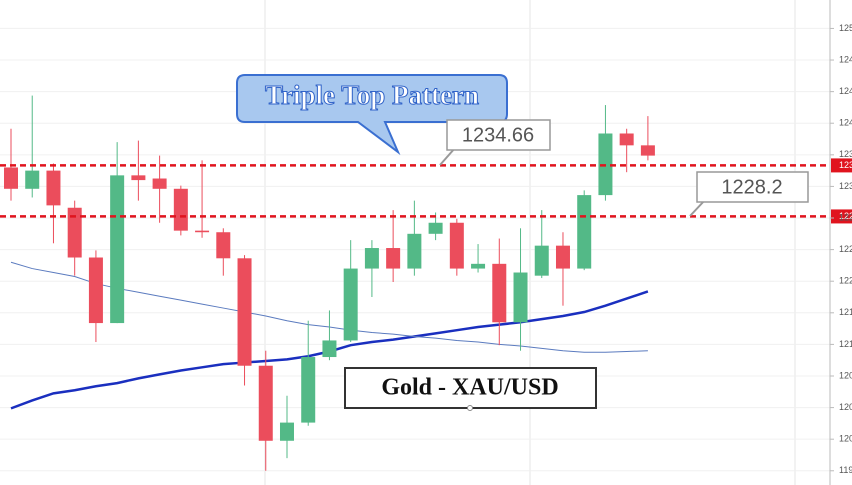  I want to click on level-tag-label: 1228.2, so click(845, 216).